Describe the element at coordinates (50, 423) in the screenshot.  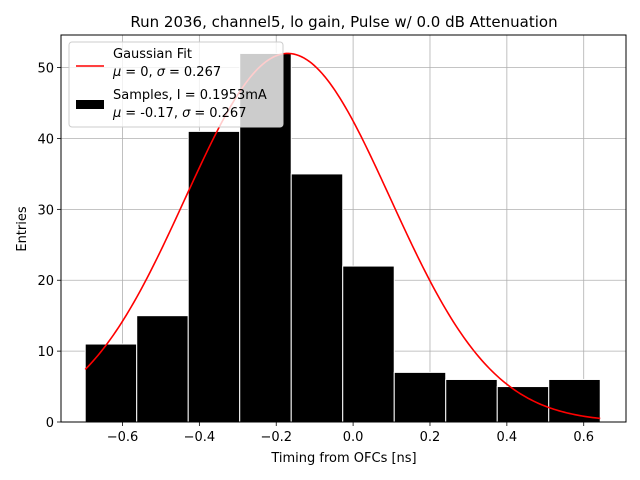
I see `y-tick-label: 0` at that location.